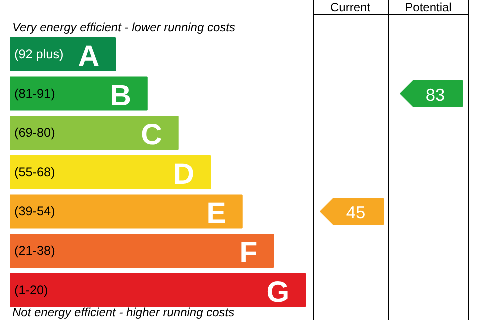 Image resolution: width=480 pixels, height=320 pixels. What do you see at coordinates (35, 211) in the screenshot?
I see `annotation: (39-54)` at bounding box center [35, 211].